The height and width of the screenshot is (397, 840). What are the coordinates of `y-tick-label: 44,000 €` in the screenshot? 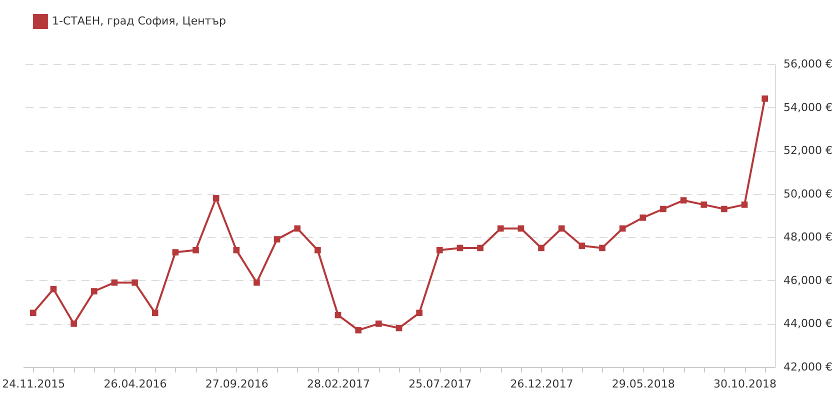 It's located at (808, 323).